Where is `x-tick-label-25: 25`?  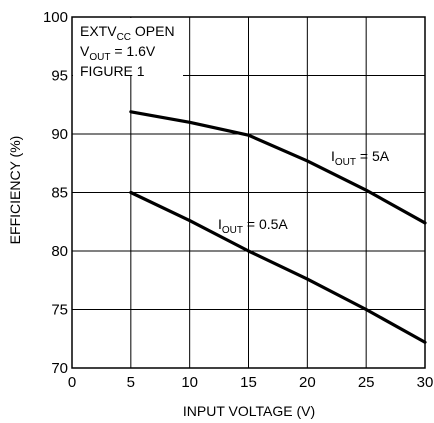
x-tick-label-25: 25 is located at coordinates (366, 382).